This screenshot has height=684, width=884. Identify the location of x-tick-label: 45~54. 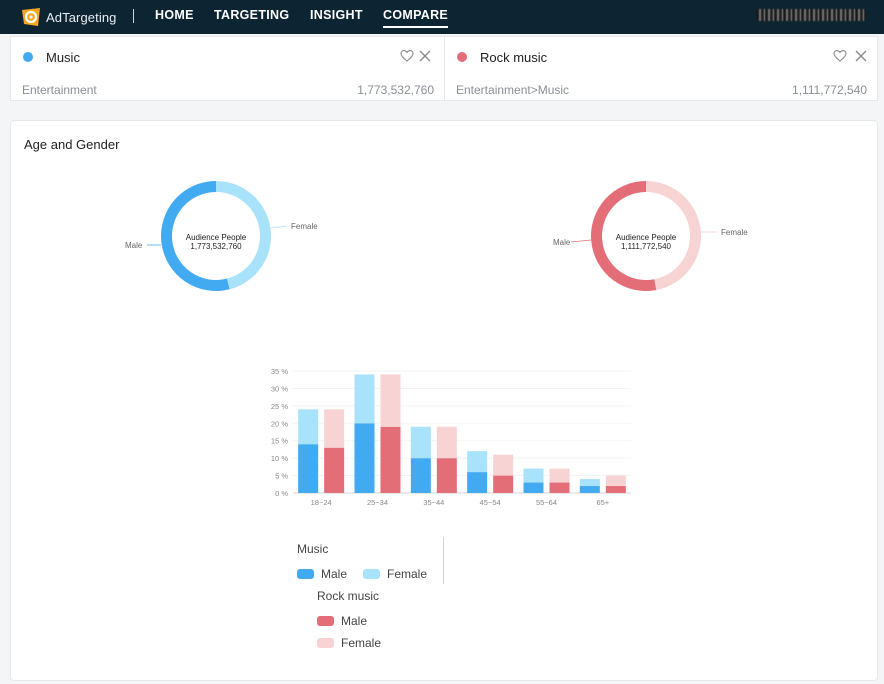
(490, 502).